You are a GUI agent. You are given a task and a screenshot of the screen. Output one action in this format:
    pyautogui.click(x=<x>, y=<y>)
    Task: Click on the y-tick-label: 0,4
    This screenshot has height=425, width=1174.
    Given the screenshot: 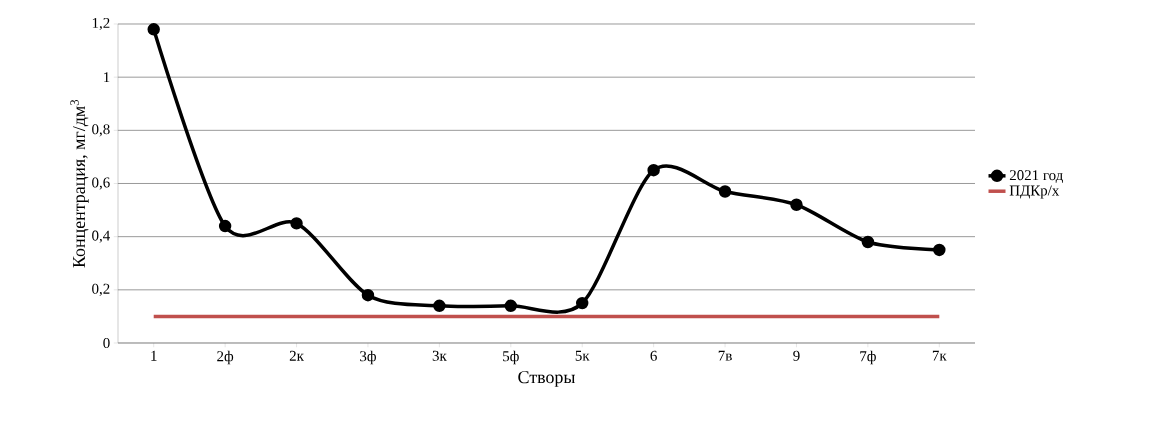 What is the action you would take?
    pyautogui.click(x=101, y=236)
    